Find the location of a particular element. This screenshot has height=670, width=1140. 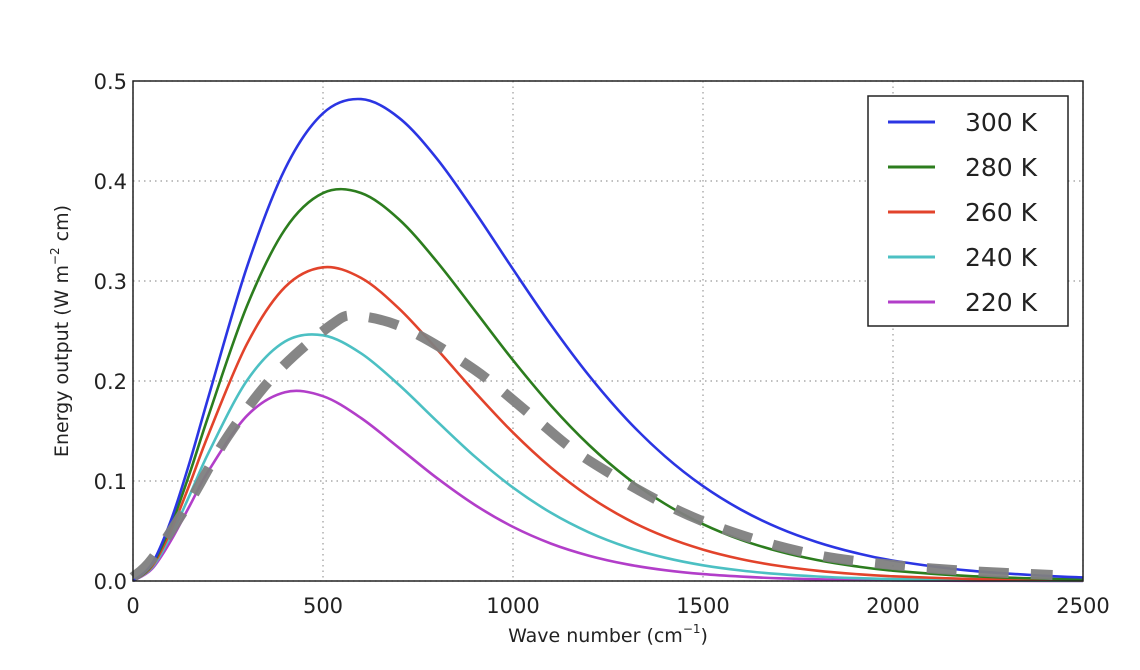

x-tick-label: 1500 is located at coordinates (702, 606).